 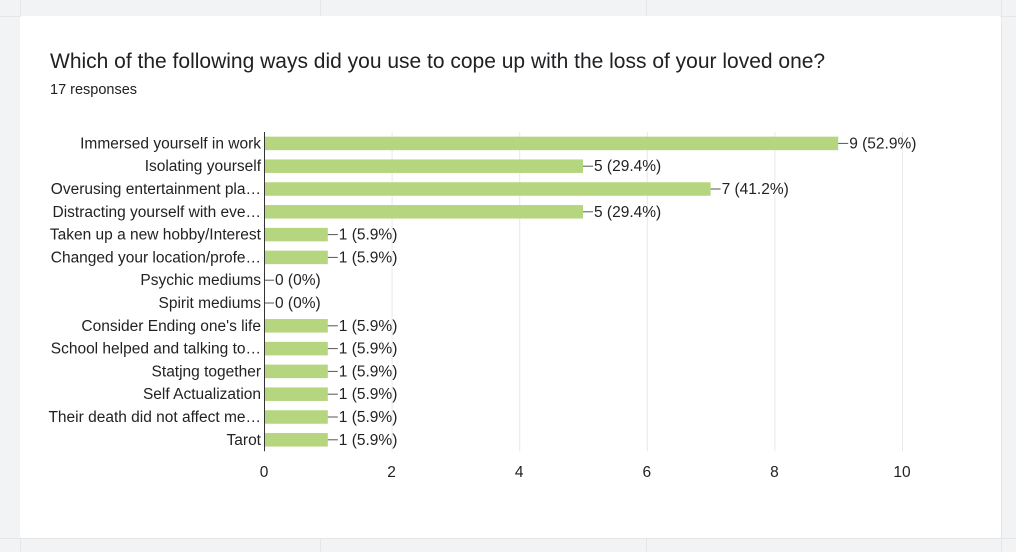 I want to click on category-label: Immersed yourself in work, so click(x=170, y=143).